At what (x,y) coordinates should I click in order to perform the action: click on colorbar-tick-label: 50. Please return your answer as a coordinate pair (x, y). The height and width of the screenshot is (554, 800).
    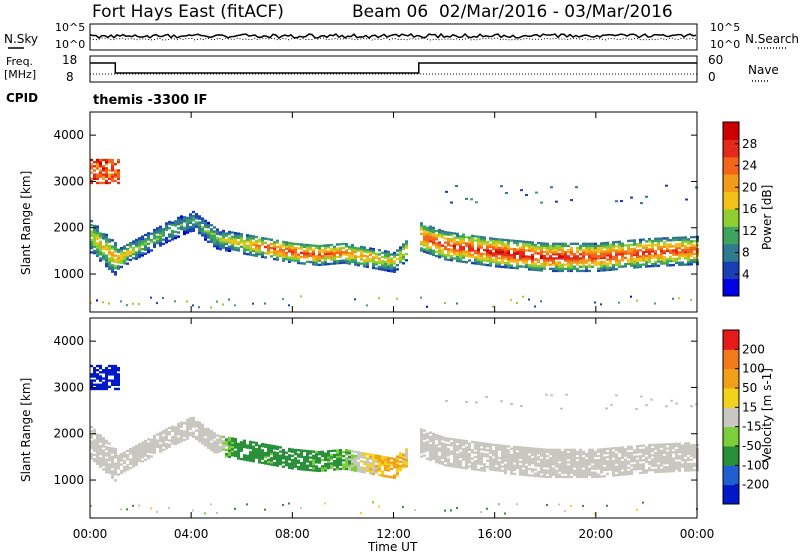
    Looking at the image, I should click on (749, 388).